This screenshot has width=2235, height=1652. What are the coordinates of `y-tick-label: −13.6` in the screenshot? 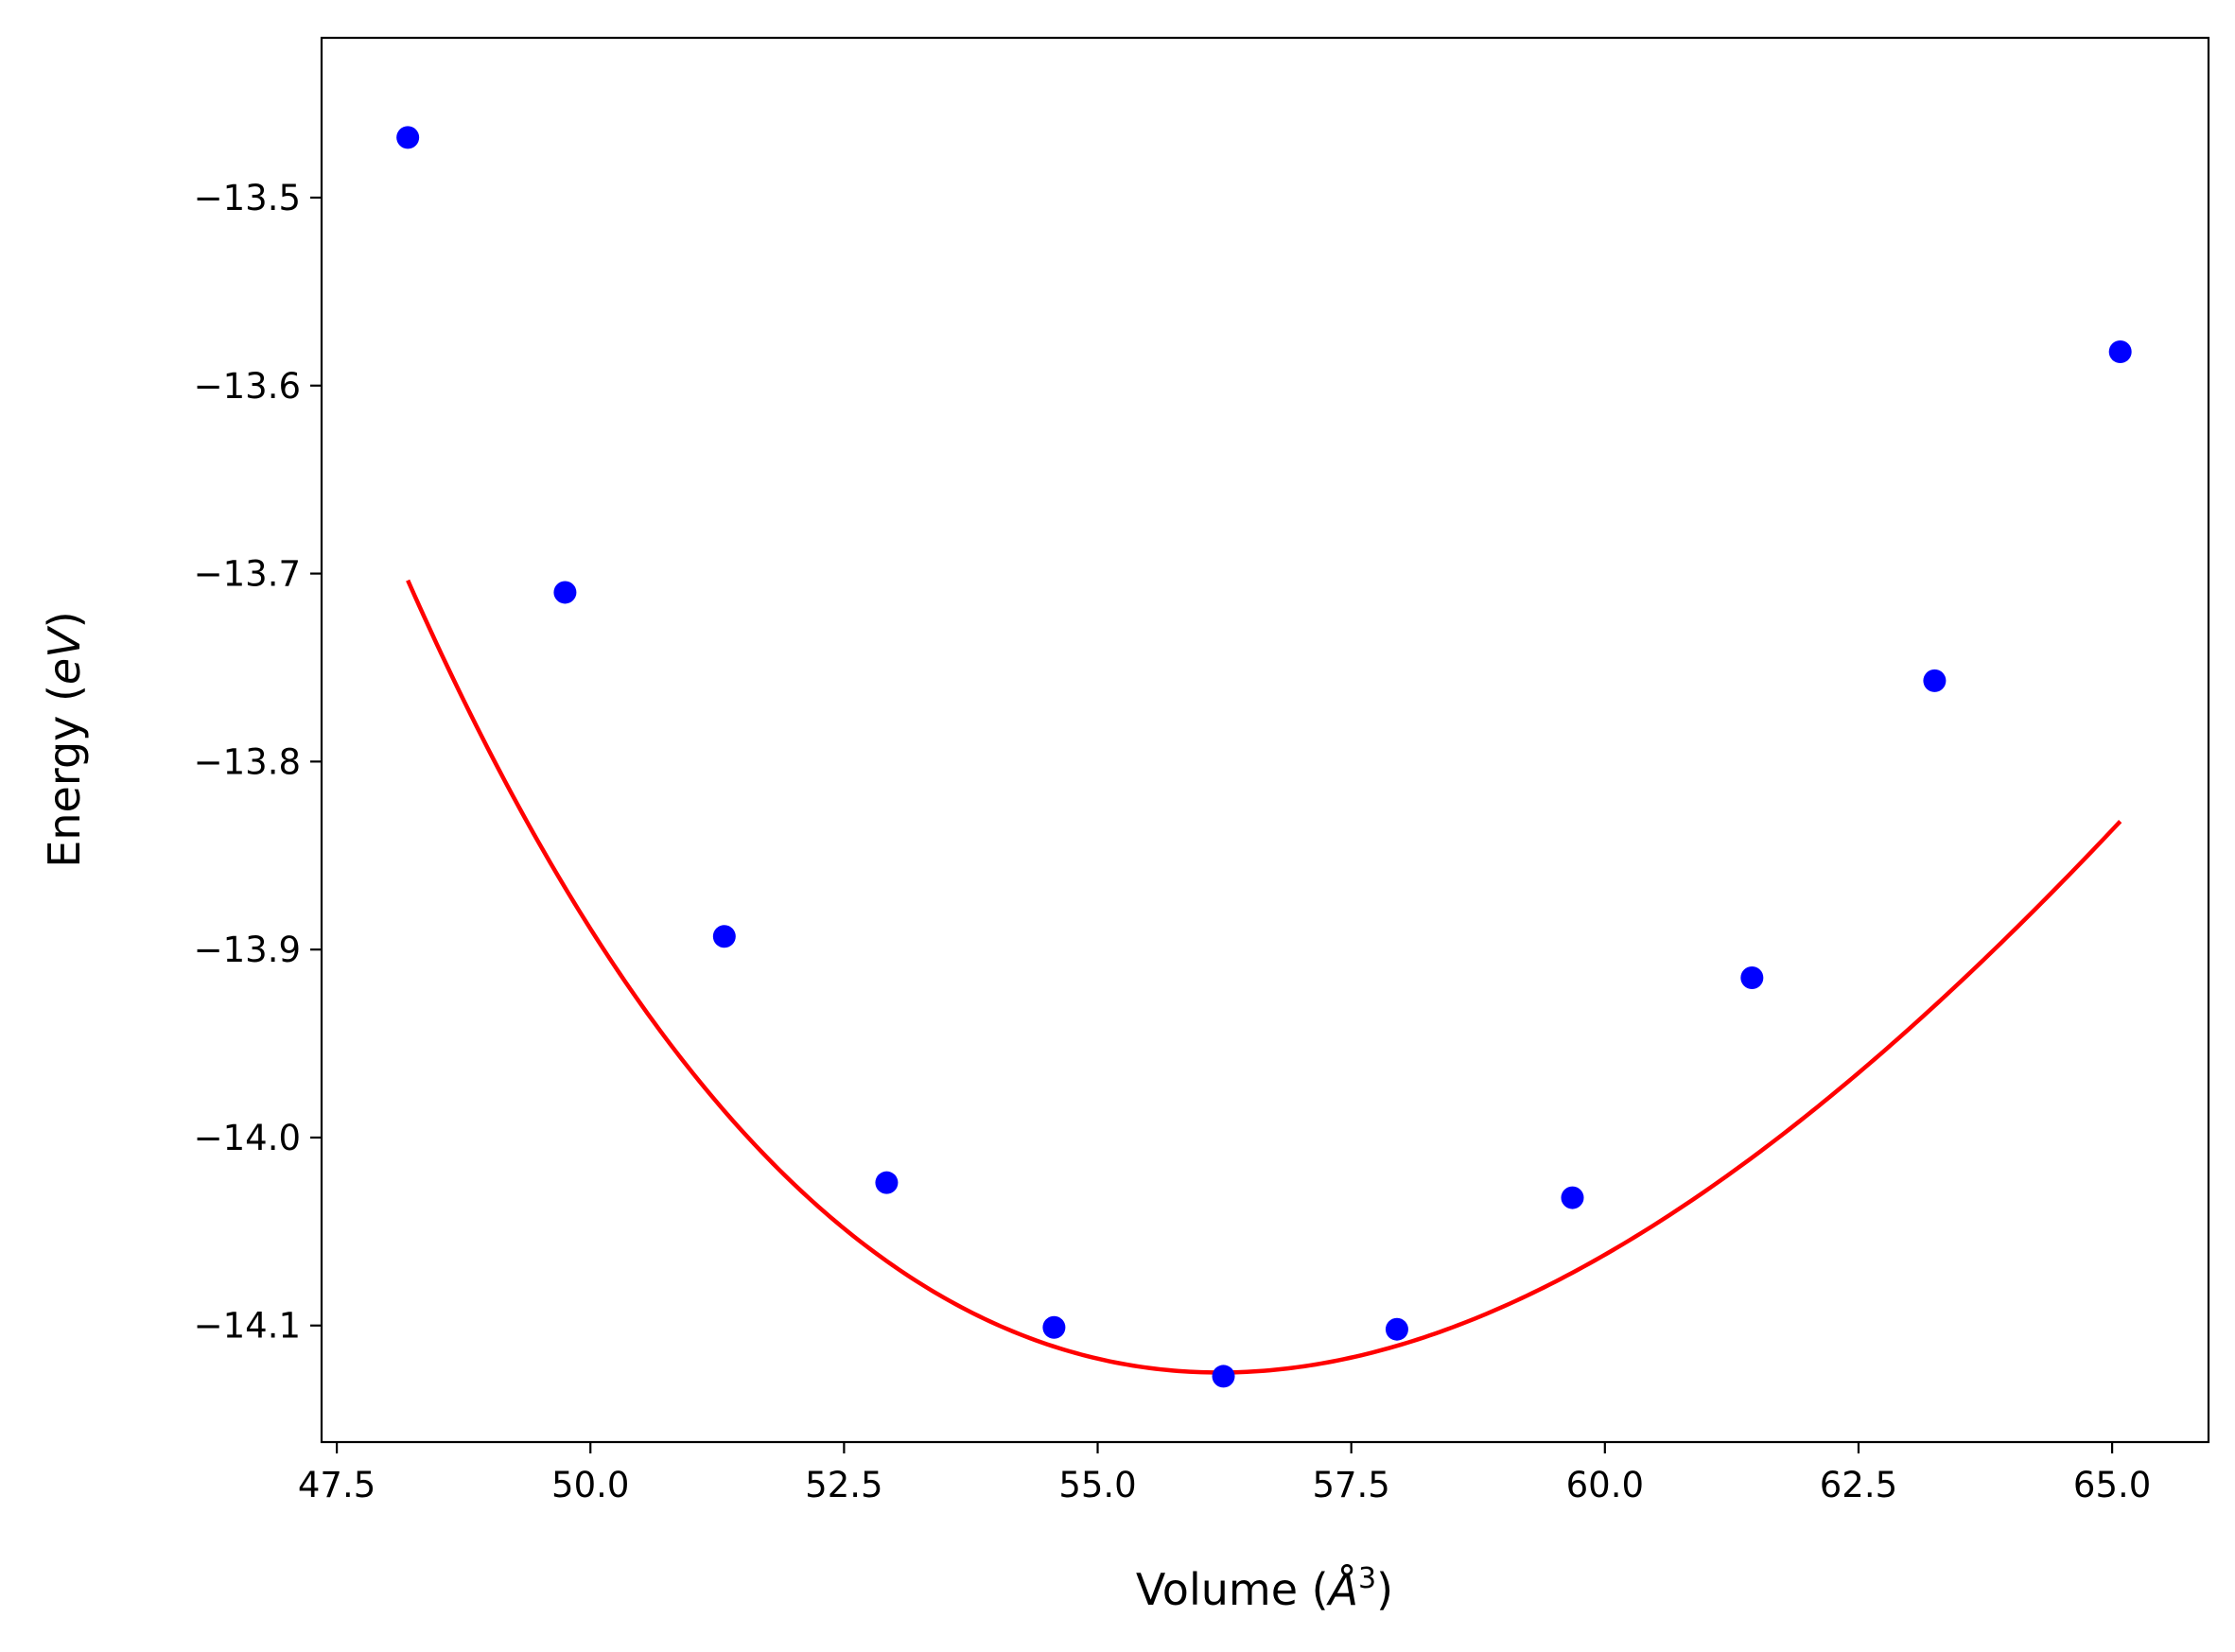 It's located at (247, 387).